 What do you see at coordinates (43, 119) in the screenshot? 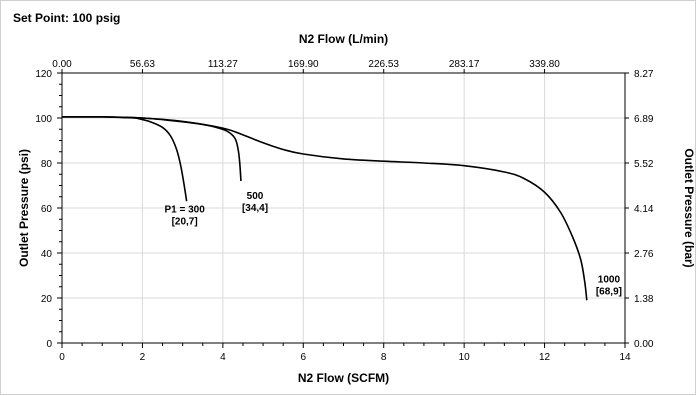
I see `y-tick-label: 100` at bounding box center [43, 119].